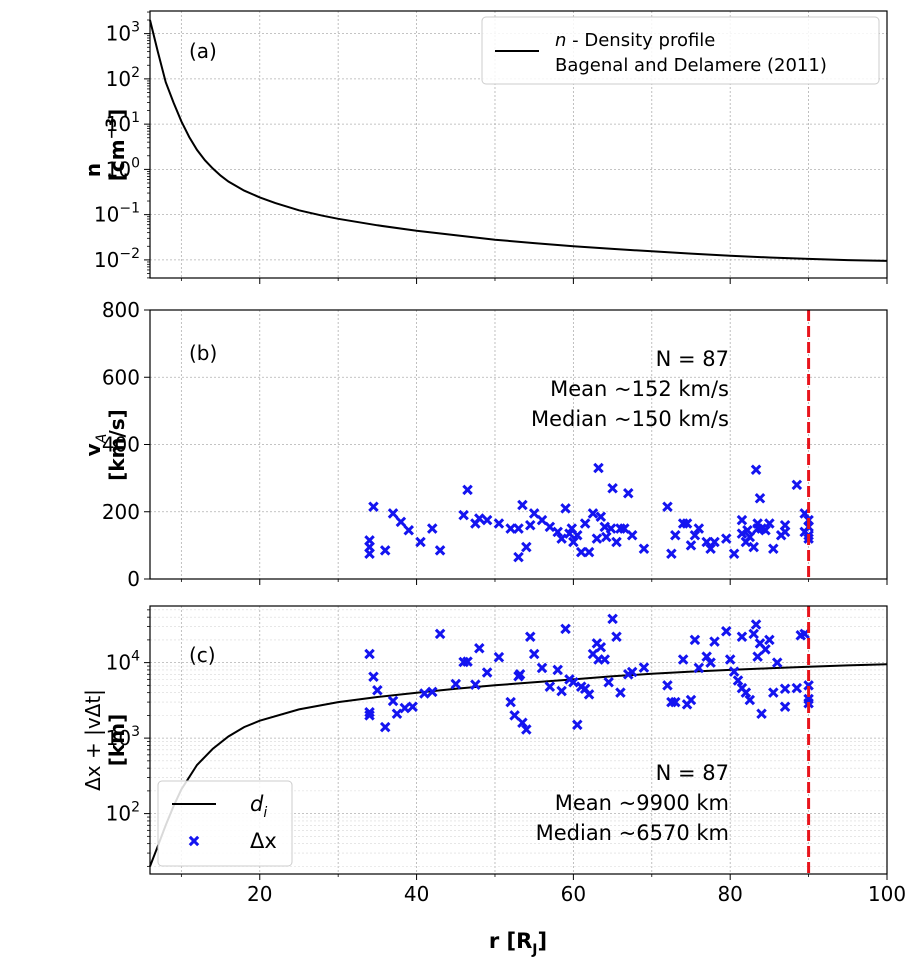 This screenshot has width=913, height=962. What do you see at coordinates (263, 841) in the screenshot?
I see `legend-marker-label-text: Δx` at bounding box center [263, 841].